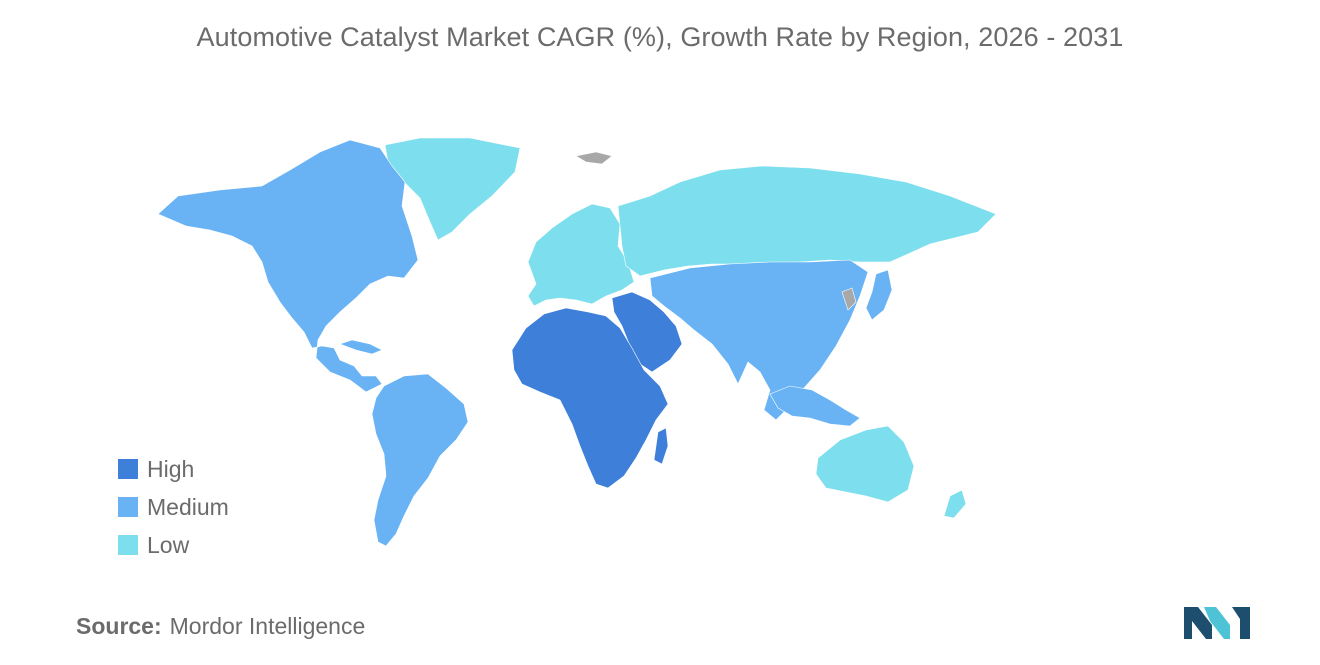  I want to click on legend: High Medium Low, so click(173, 507).